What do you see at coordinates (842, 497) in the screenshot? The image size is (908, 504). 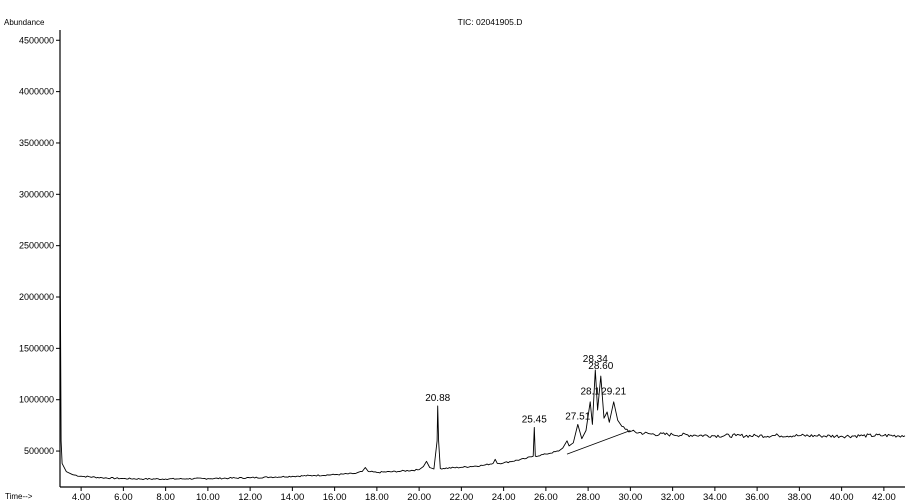 I see `x-tick-label: 40.00` at bounding box center [842, 497].